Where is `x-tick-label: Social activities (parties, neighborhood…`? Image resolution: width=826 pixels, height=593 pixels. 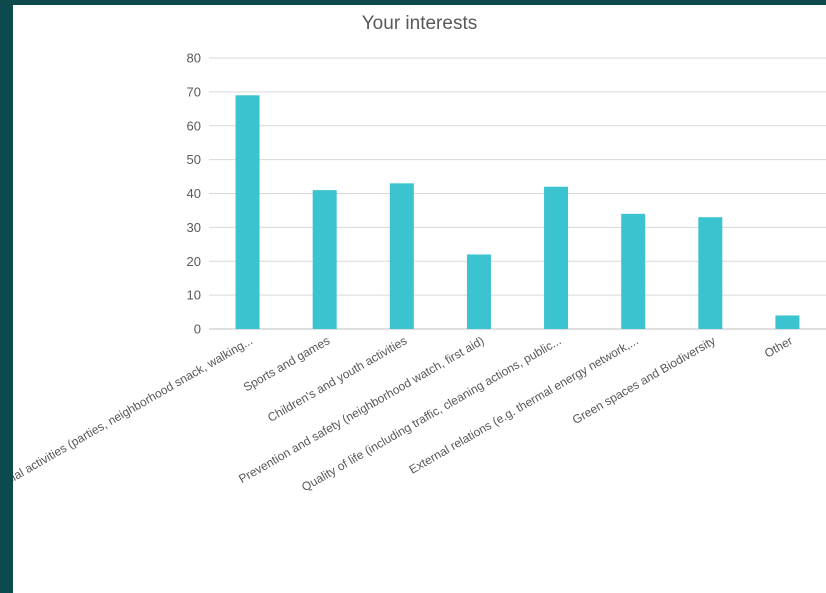 x-tick-label: Social activities (parties, neighborhood… is located at coordinates (134, 413).